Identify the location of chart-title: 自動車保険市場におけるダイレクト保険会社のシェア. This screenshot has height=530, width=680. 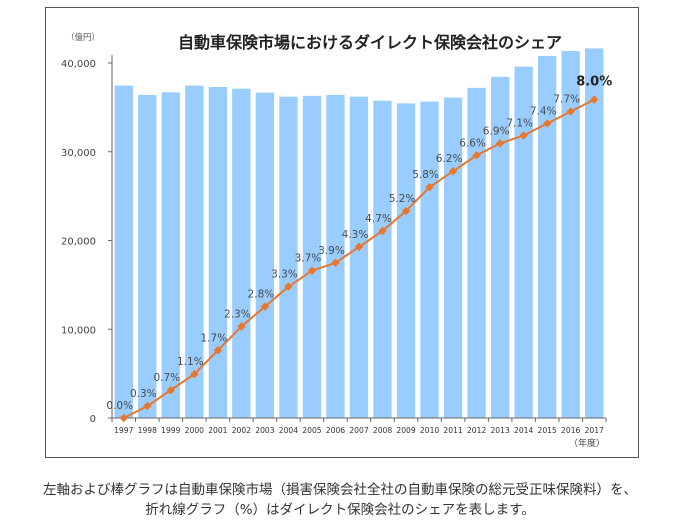
(370, 42).